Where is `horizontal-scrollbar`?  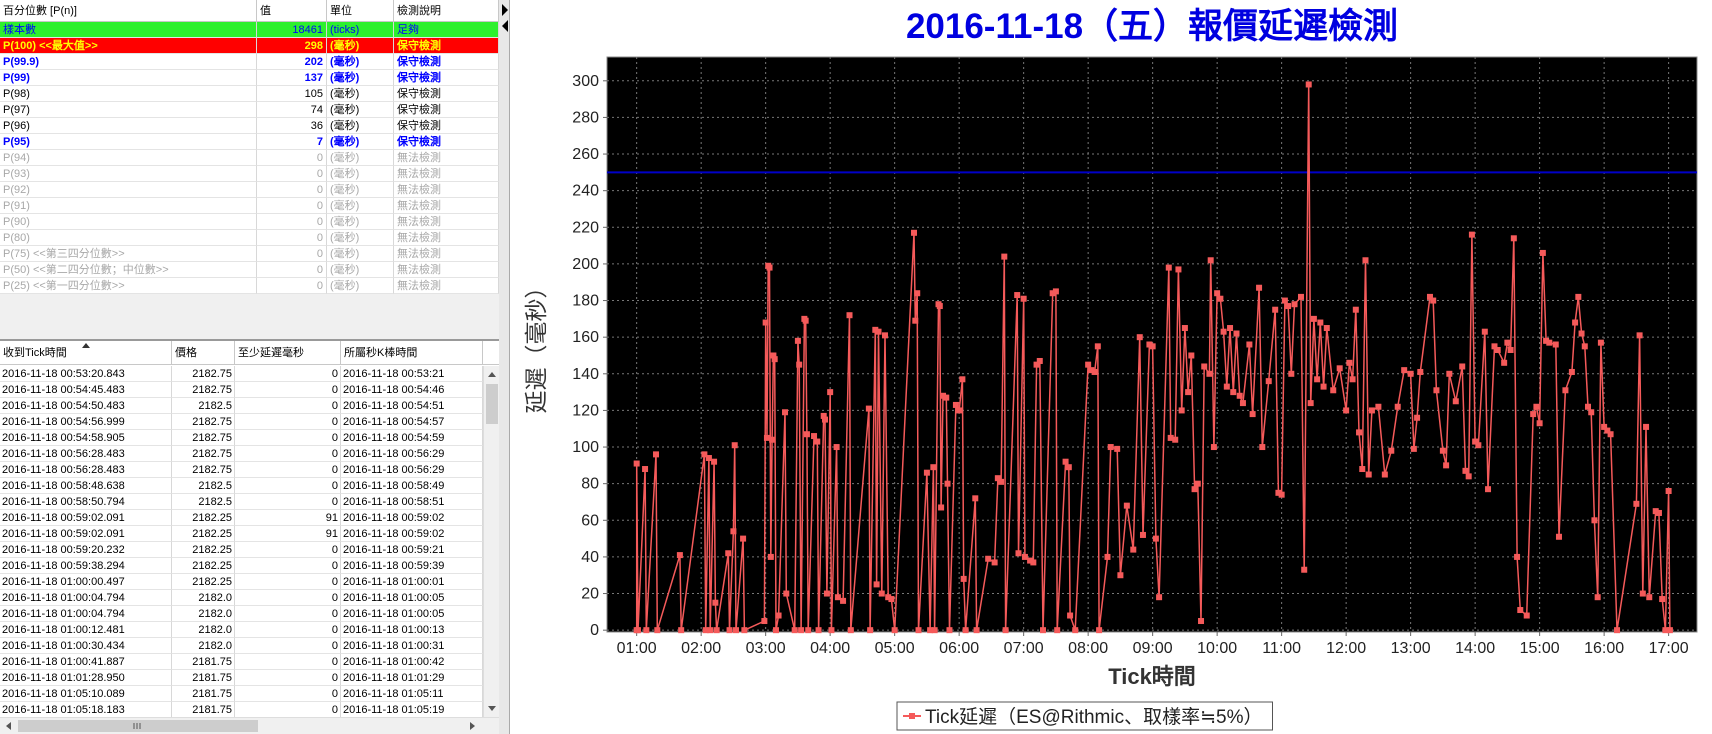 horizontal-scrollbar is located at coordinates (249, 725).